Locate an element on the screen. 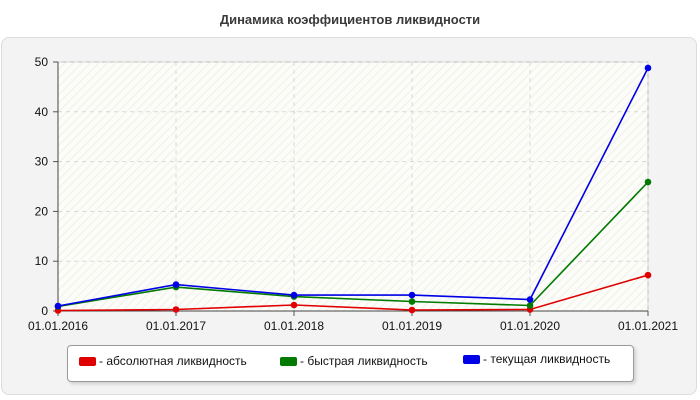  x-tick-label: 01.01.2017 is located at coordinates (176, 326).